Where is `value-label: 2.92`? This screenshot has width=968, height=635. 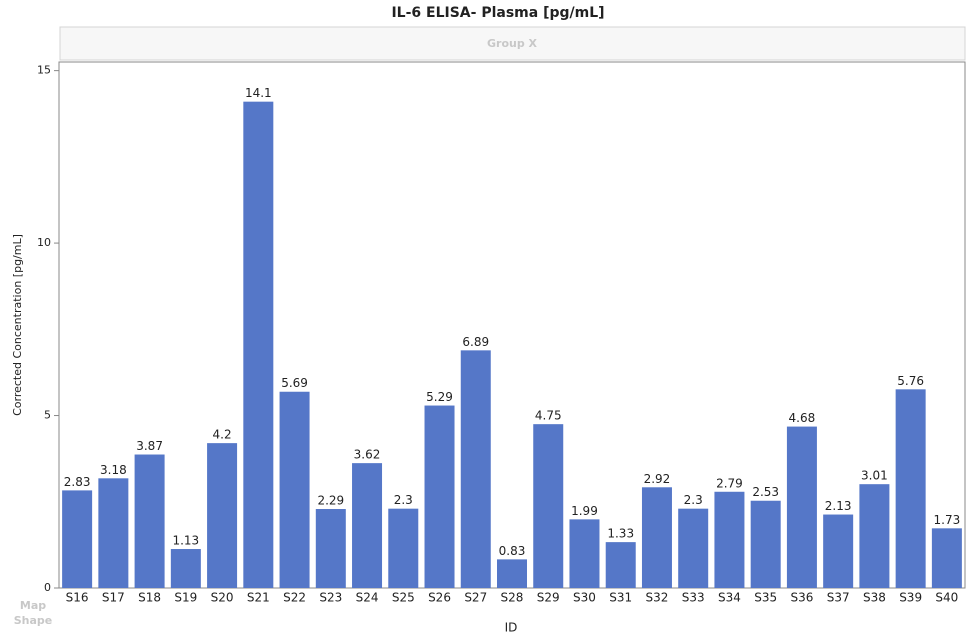 value-label: 2.92 is located at coordinates (657, 479).